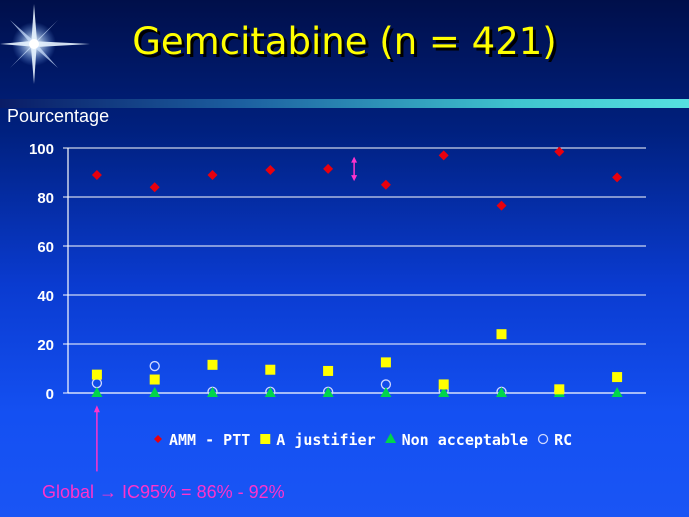 The image size is (689, 517). Describe the element at coordinates (209, 440) in the screenshot. I see `legend-label-amm-ptt: AMM - PTT` at that location.